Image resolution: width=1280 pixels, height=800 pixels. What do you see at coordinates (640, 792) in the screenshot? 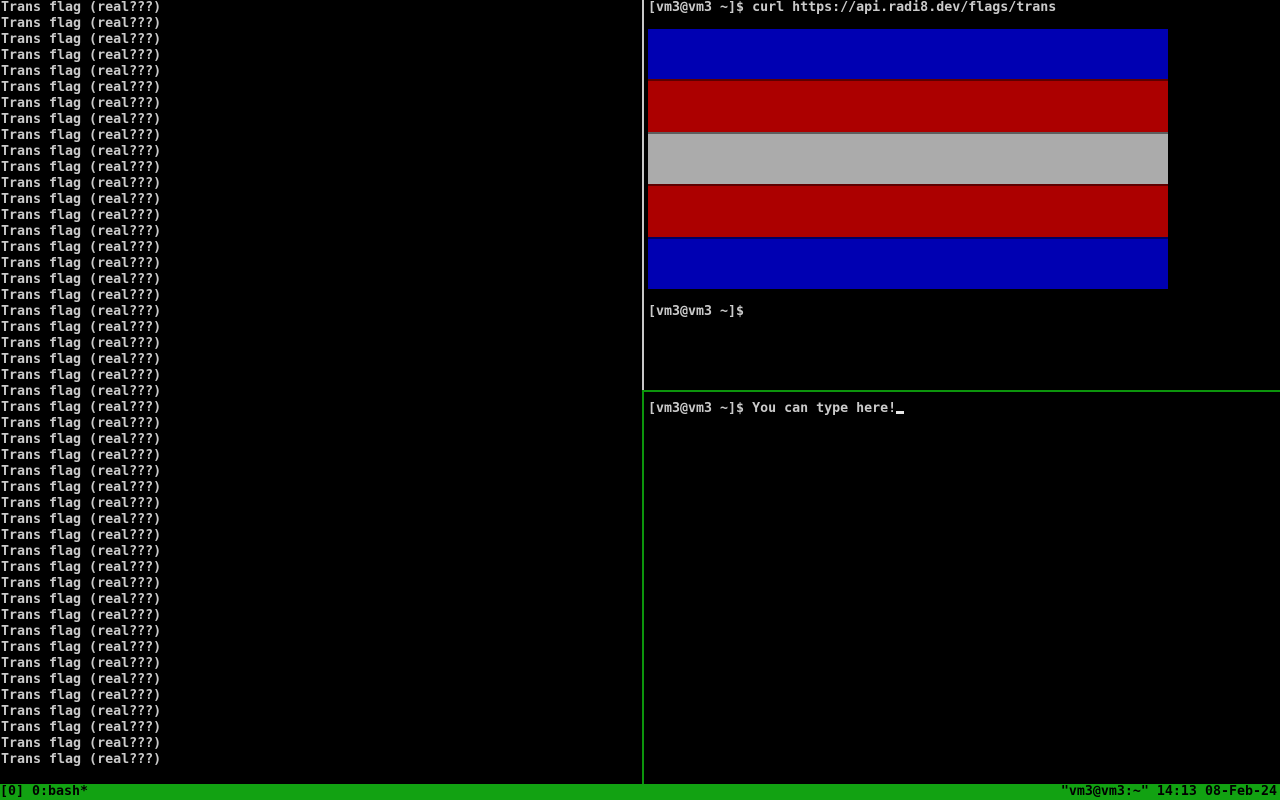
I see `tmux-status-bar: [0] 0:bash* "vm3@vm3:~" 14:13 08-Feb-24` at bounding box center [640, 792].